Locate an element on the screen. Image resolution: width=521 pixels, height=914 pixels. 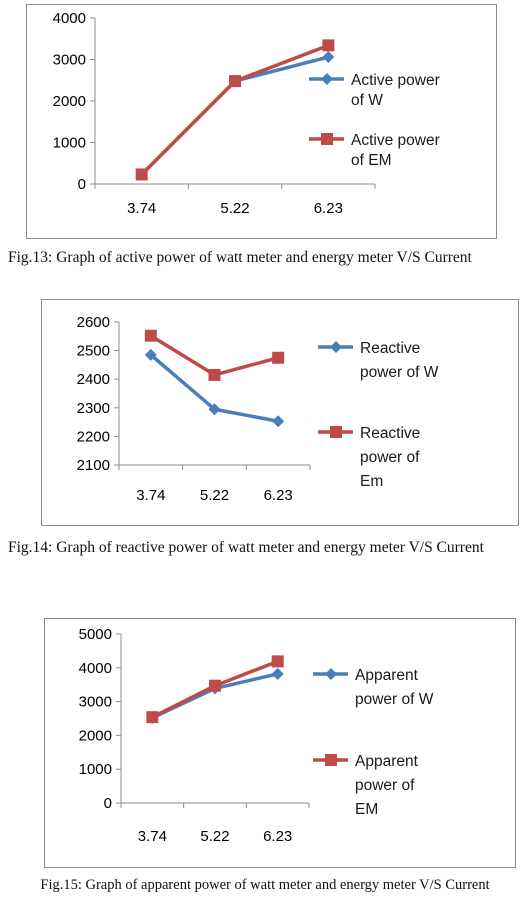
y-tick-label: 2300 is located at coordinates (93, 408).